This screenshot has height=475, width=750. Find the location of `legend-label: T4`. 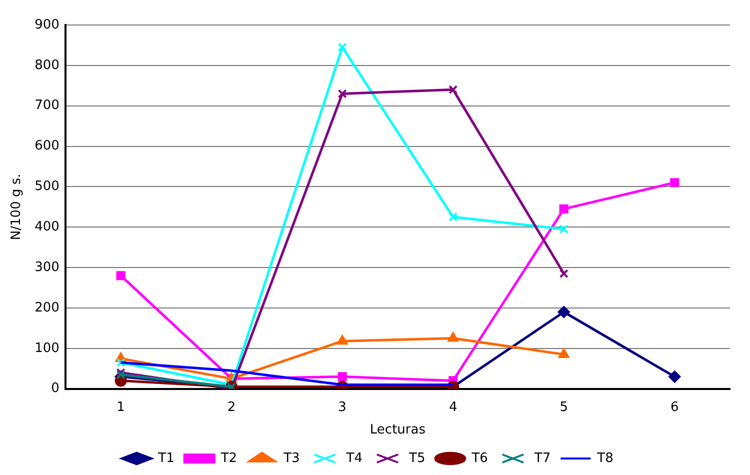

legend-label: T4 is located at coordinates (354, 458).